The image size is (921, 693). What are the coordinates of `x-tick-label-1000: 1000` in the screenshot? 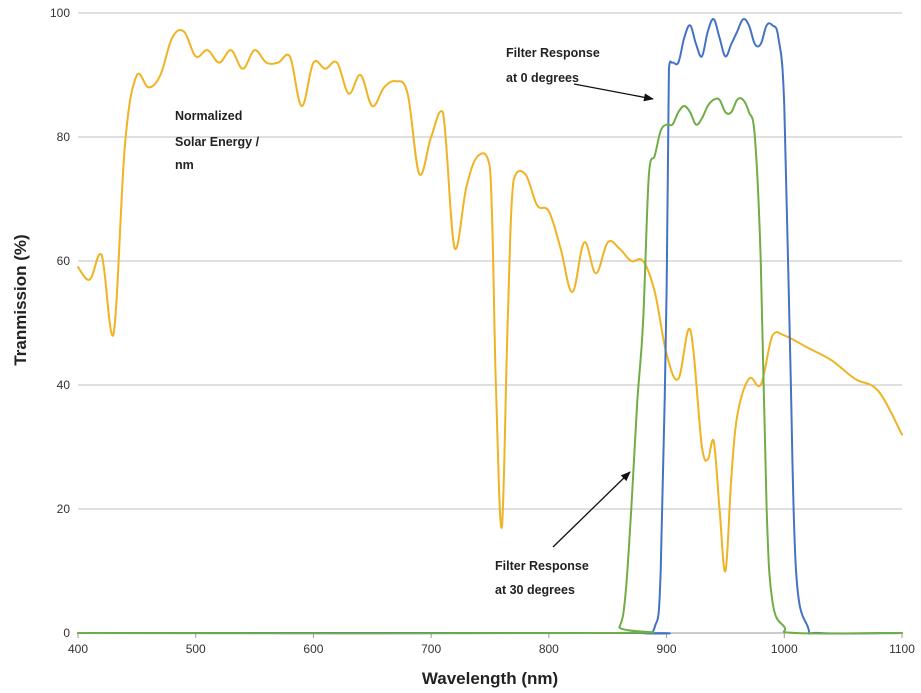 It's located at (784, 649).